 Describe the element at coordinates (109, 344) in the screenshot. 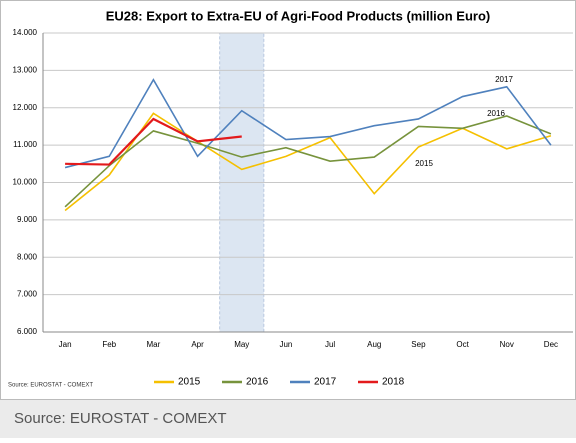

I see `x-tick-label: Feb` at that location.